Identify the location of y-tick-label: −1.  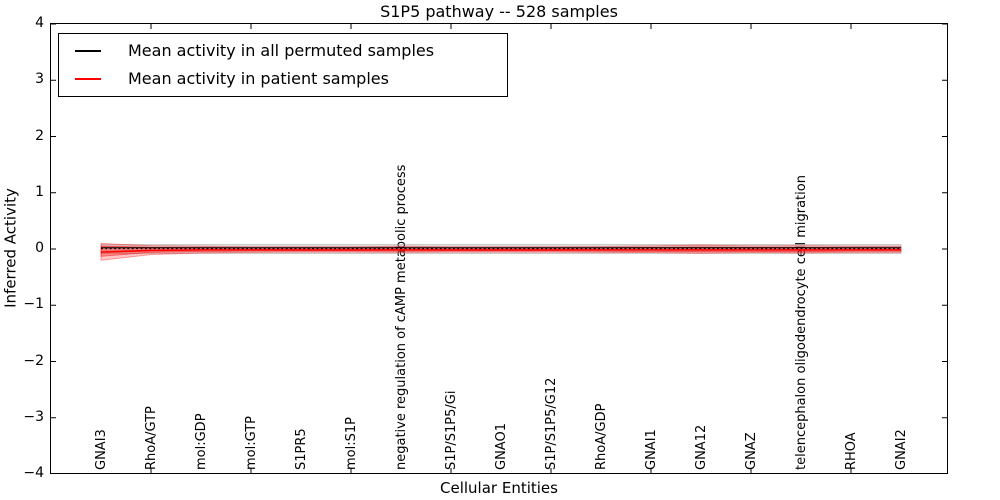
(33, 304).